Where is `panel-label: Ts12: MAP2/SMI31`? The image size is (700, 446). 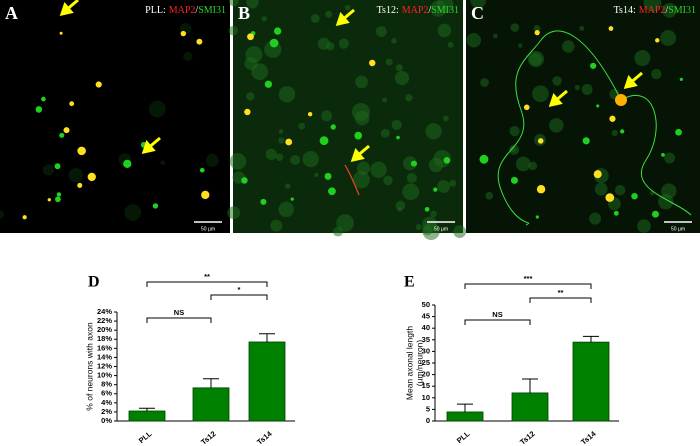
panel-label: Ts12: MAP2/SMI31 is located at coordinates (418, 10).